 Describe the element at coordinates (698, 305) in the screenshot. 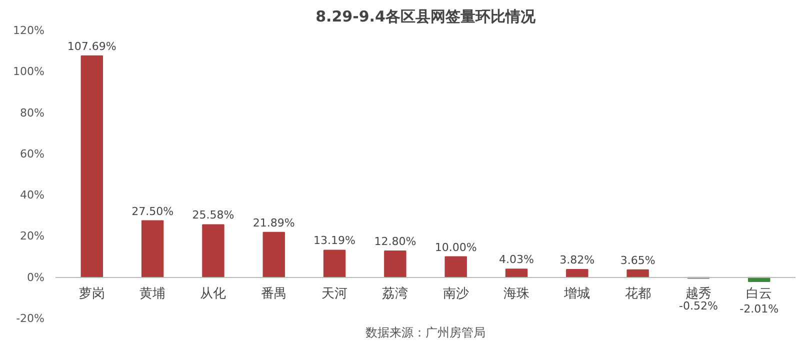

I see `data-label: -0.52%` at that location.